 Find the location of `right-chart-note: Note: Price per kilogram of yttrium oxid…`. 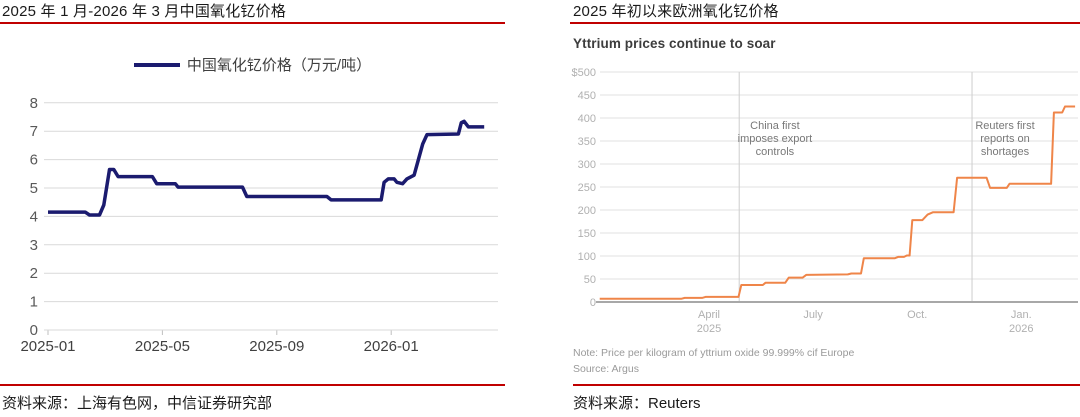

right-chart-note: Note: Price per kilogram of yttrium oxid… is located at coordinates (714, 353).